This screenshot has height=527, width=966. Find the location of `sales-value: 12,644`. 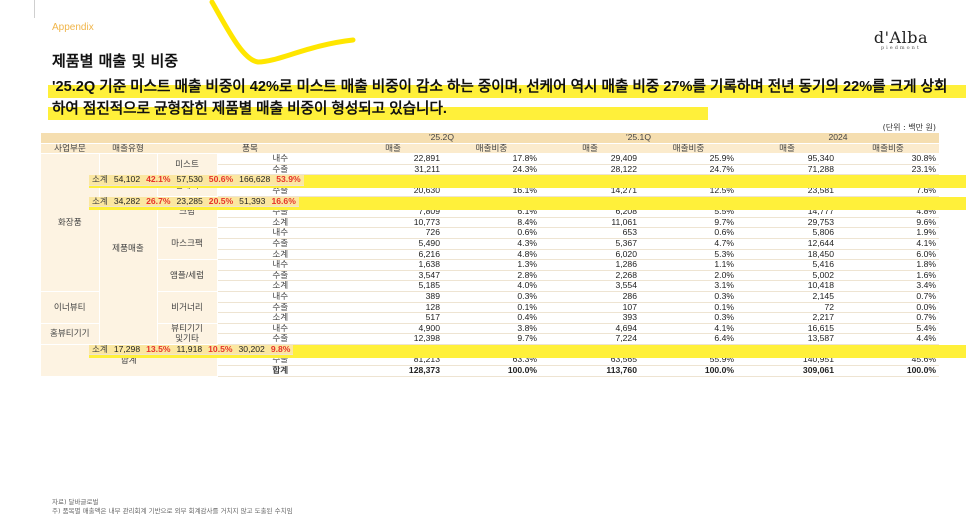

sales-value: 12,644 is located at coordinates (787, 244).